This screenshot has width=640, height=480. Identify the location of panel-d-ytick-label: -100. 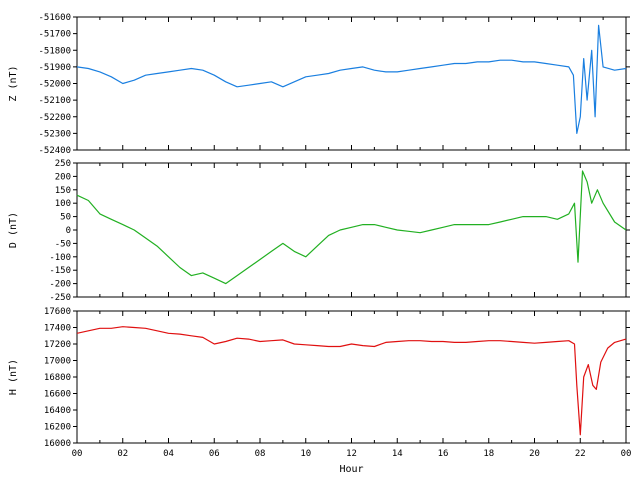
(60, 258).